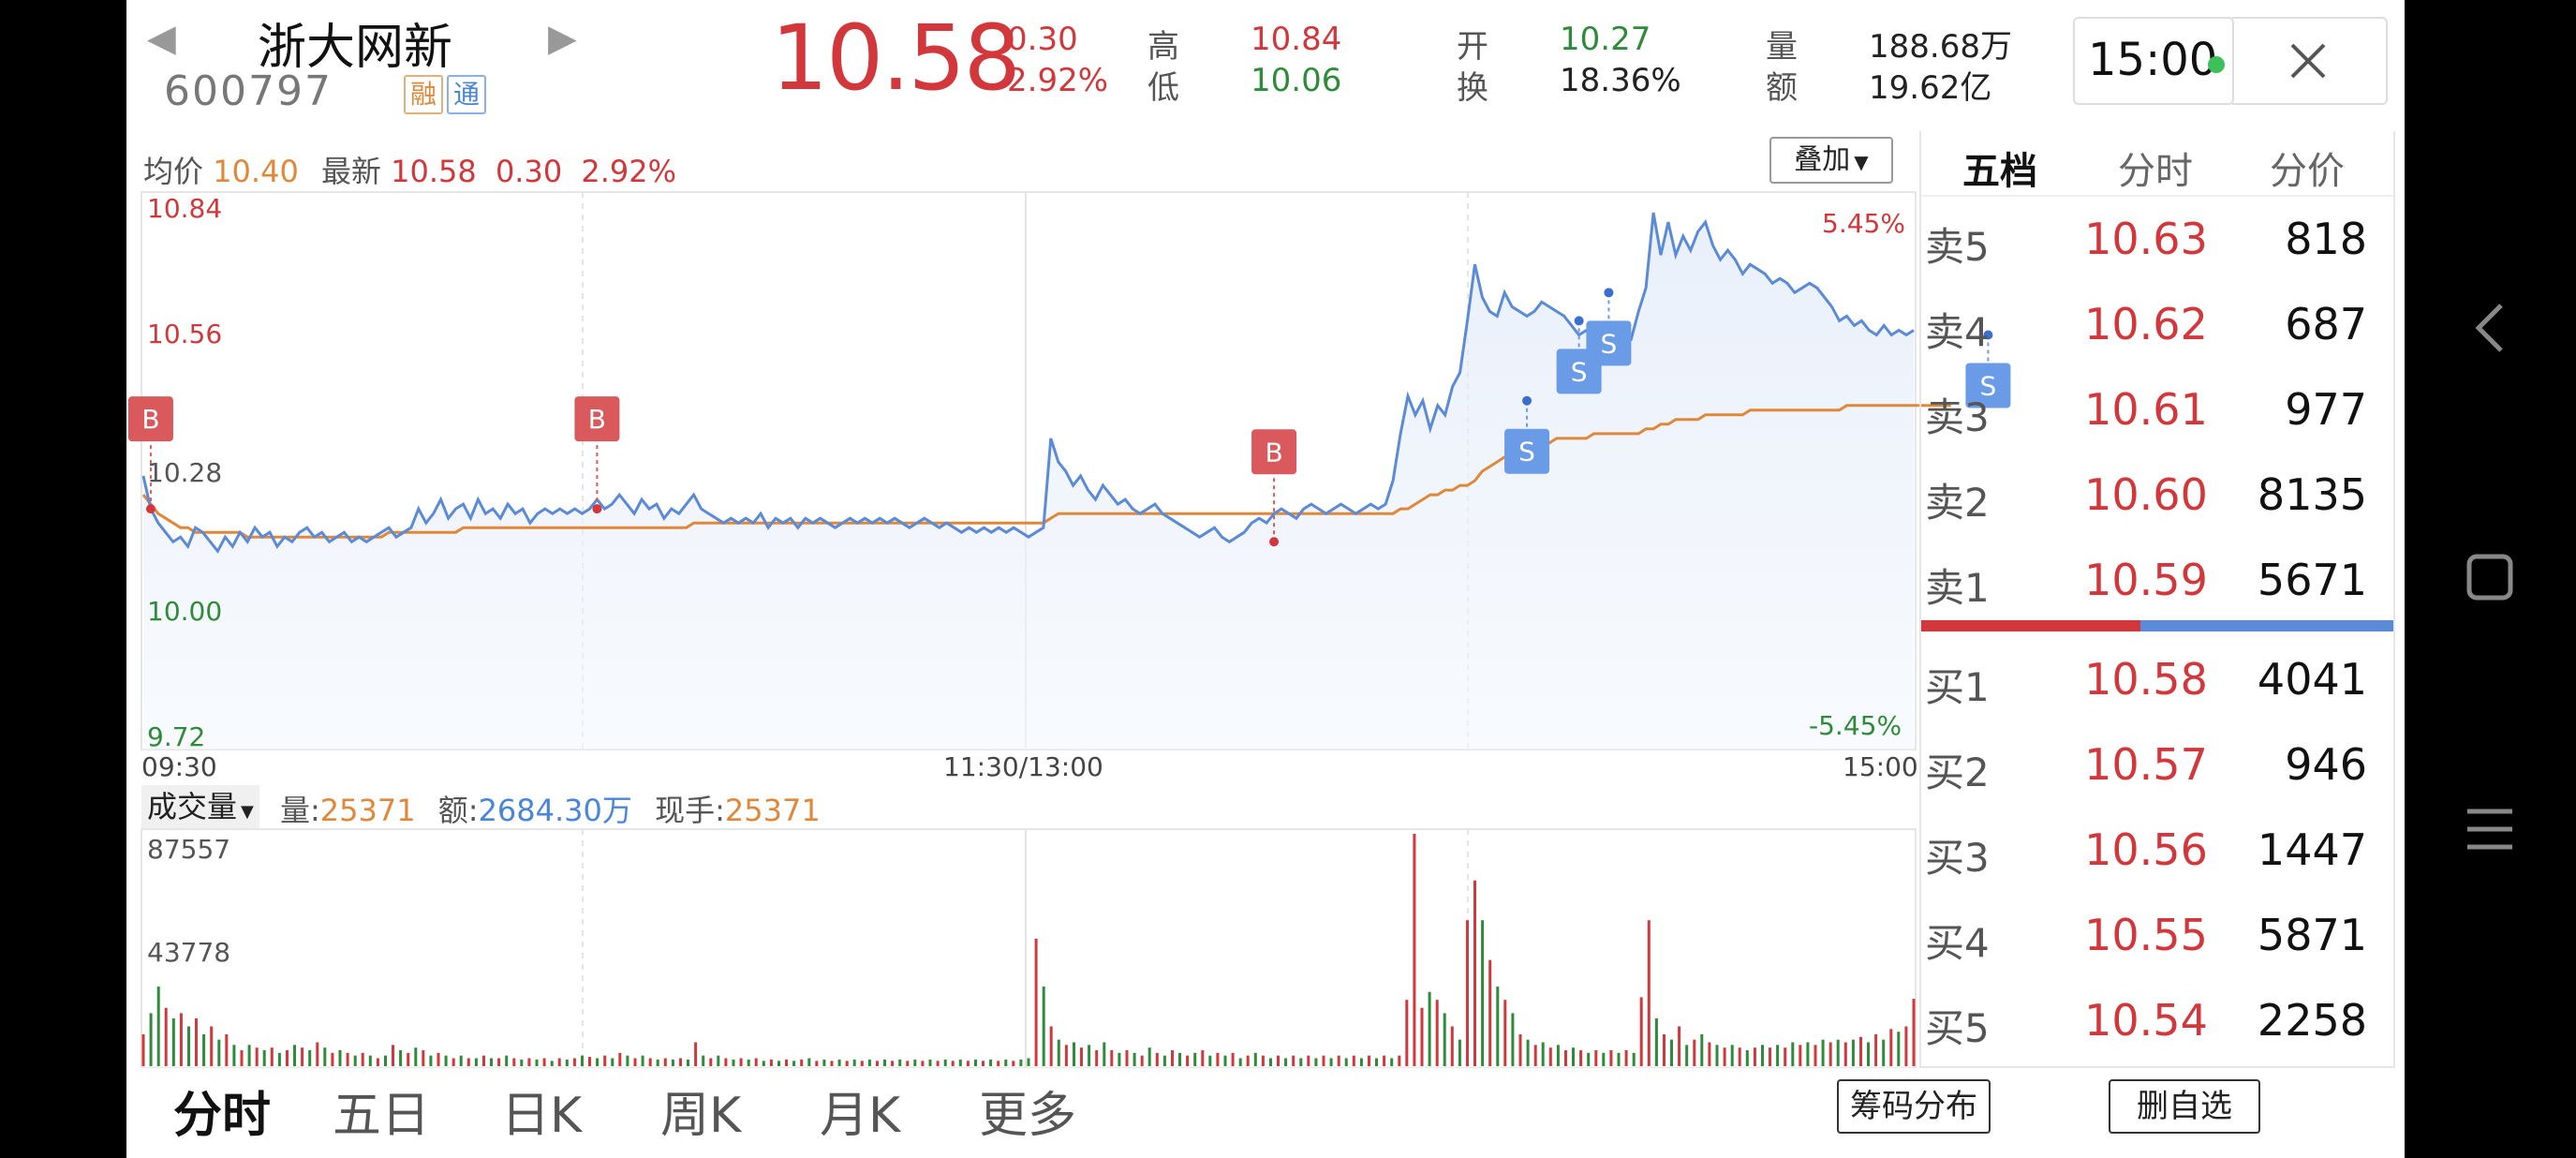 The image size is (2576, 1158). Describe the element at coordinates (2310, 61) in the screenshot. I see `close-button` at that location.